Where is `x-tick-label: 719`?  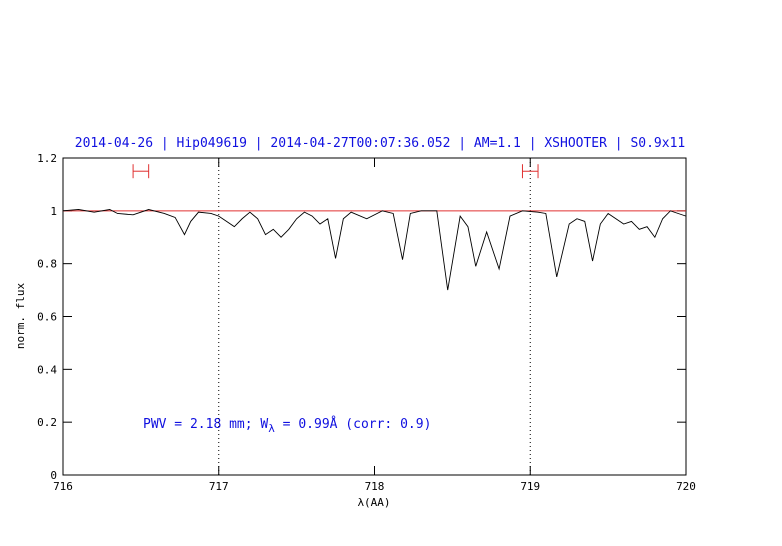
x-tick-label: 719 is located at coordinates (530, 486).